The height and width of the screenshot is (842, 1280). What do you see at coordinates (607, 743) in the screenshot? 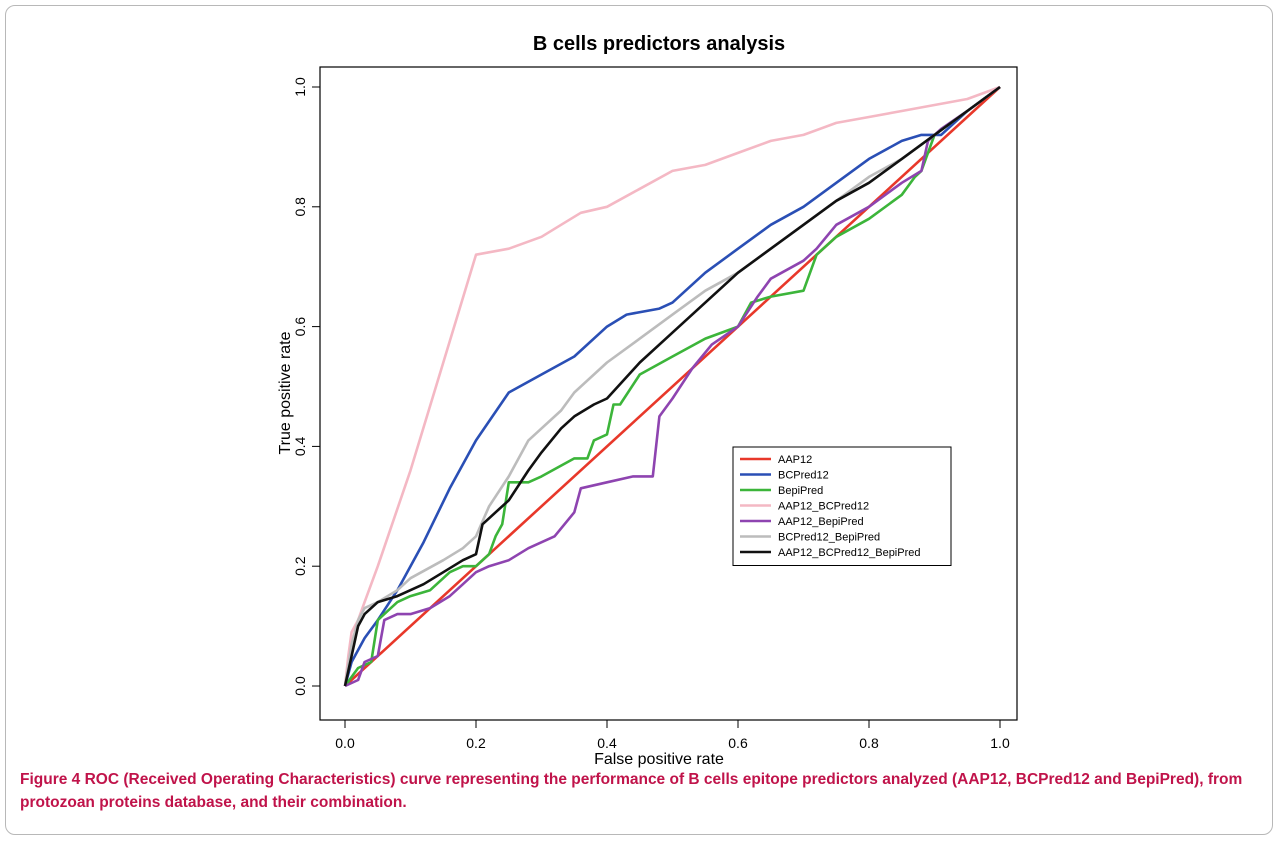
I see `x-tick-label: 0.4` at bounding box center [607, 743].